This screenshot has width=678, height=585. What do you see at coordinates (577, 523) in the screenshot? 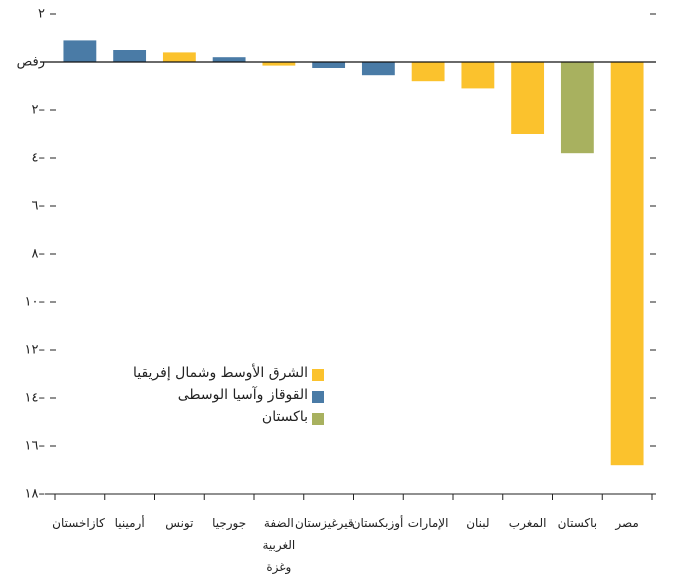
I see `x-tick-label: باكستان` at bounding box center [577, 523].